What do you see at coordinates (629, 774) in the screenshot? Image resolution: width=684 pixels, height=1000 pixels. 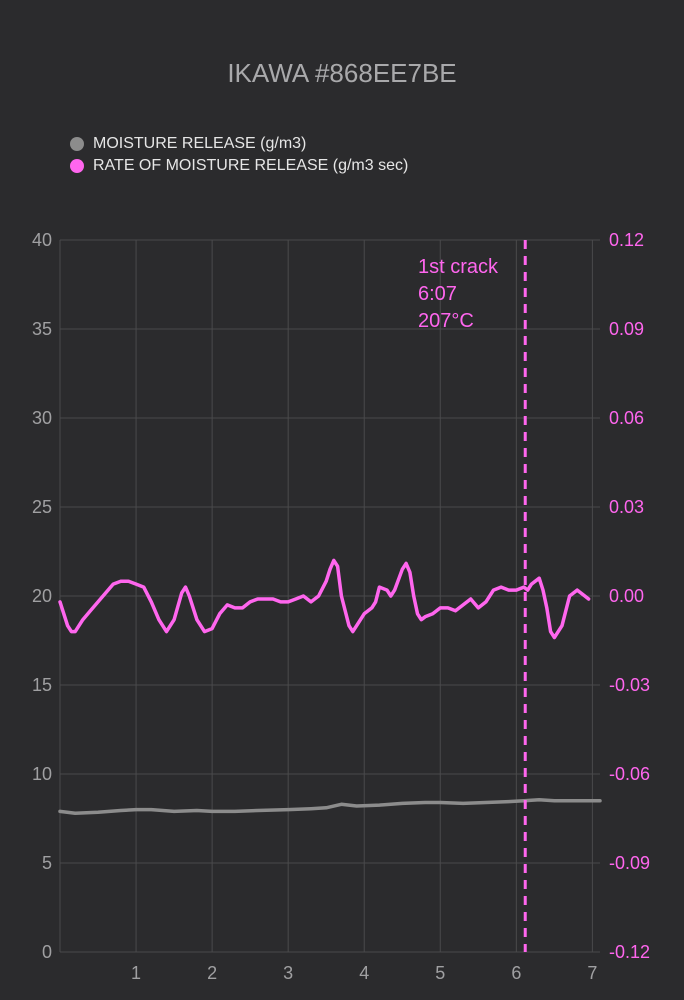 I see `y-tick-label-right: -0.06` at bounding box center [629, 774].